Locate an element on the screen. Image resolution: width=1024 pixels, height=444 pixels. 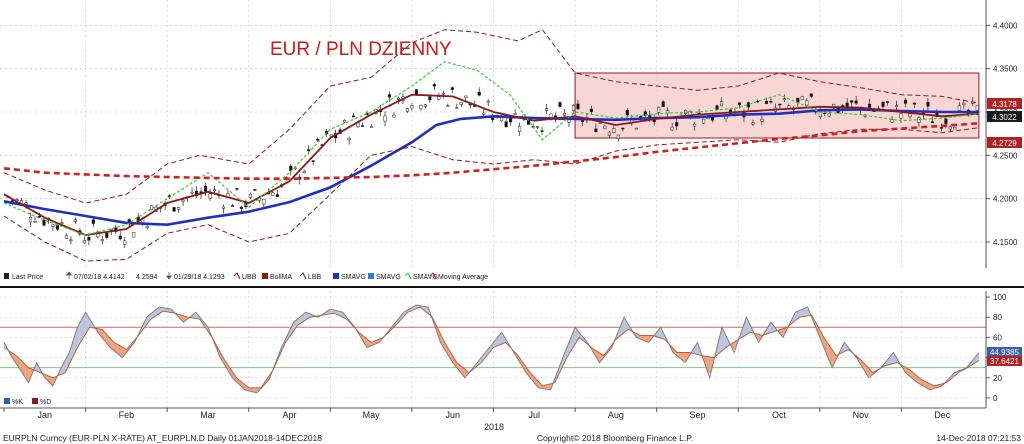
footer-copyright: Copyright© 2018 Bloomberg Finance L.P. is located at coordinates (615, 438).